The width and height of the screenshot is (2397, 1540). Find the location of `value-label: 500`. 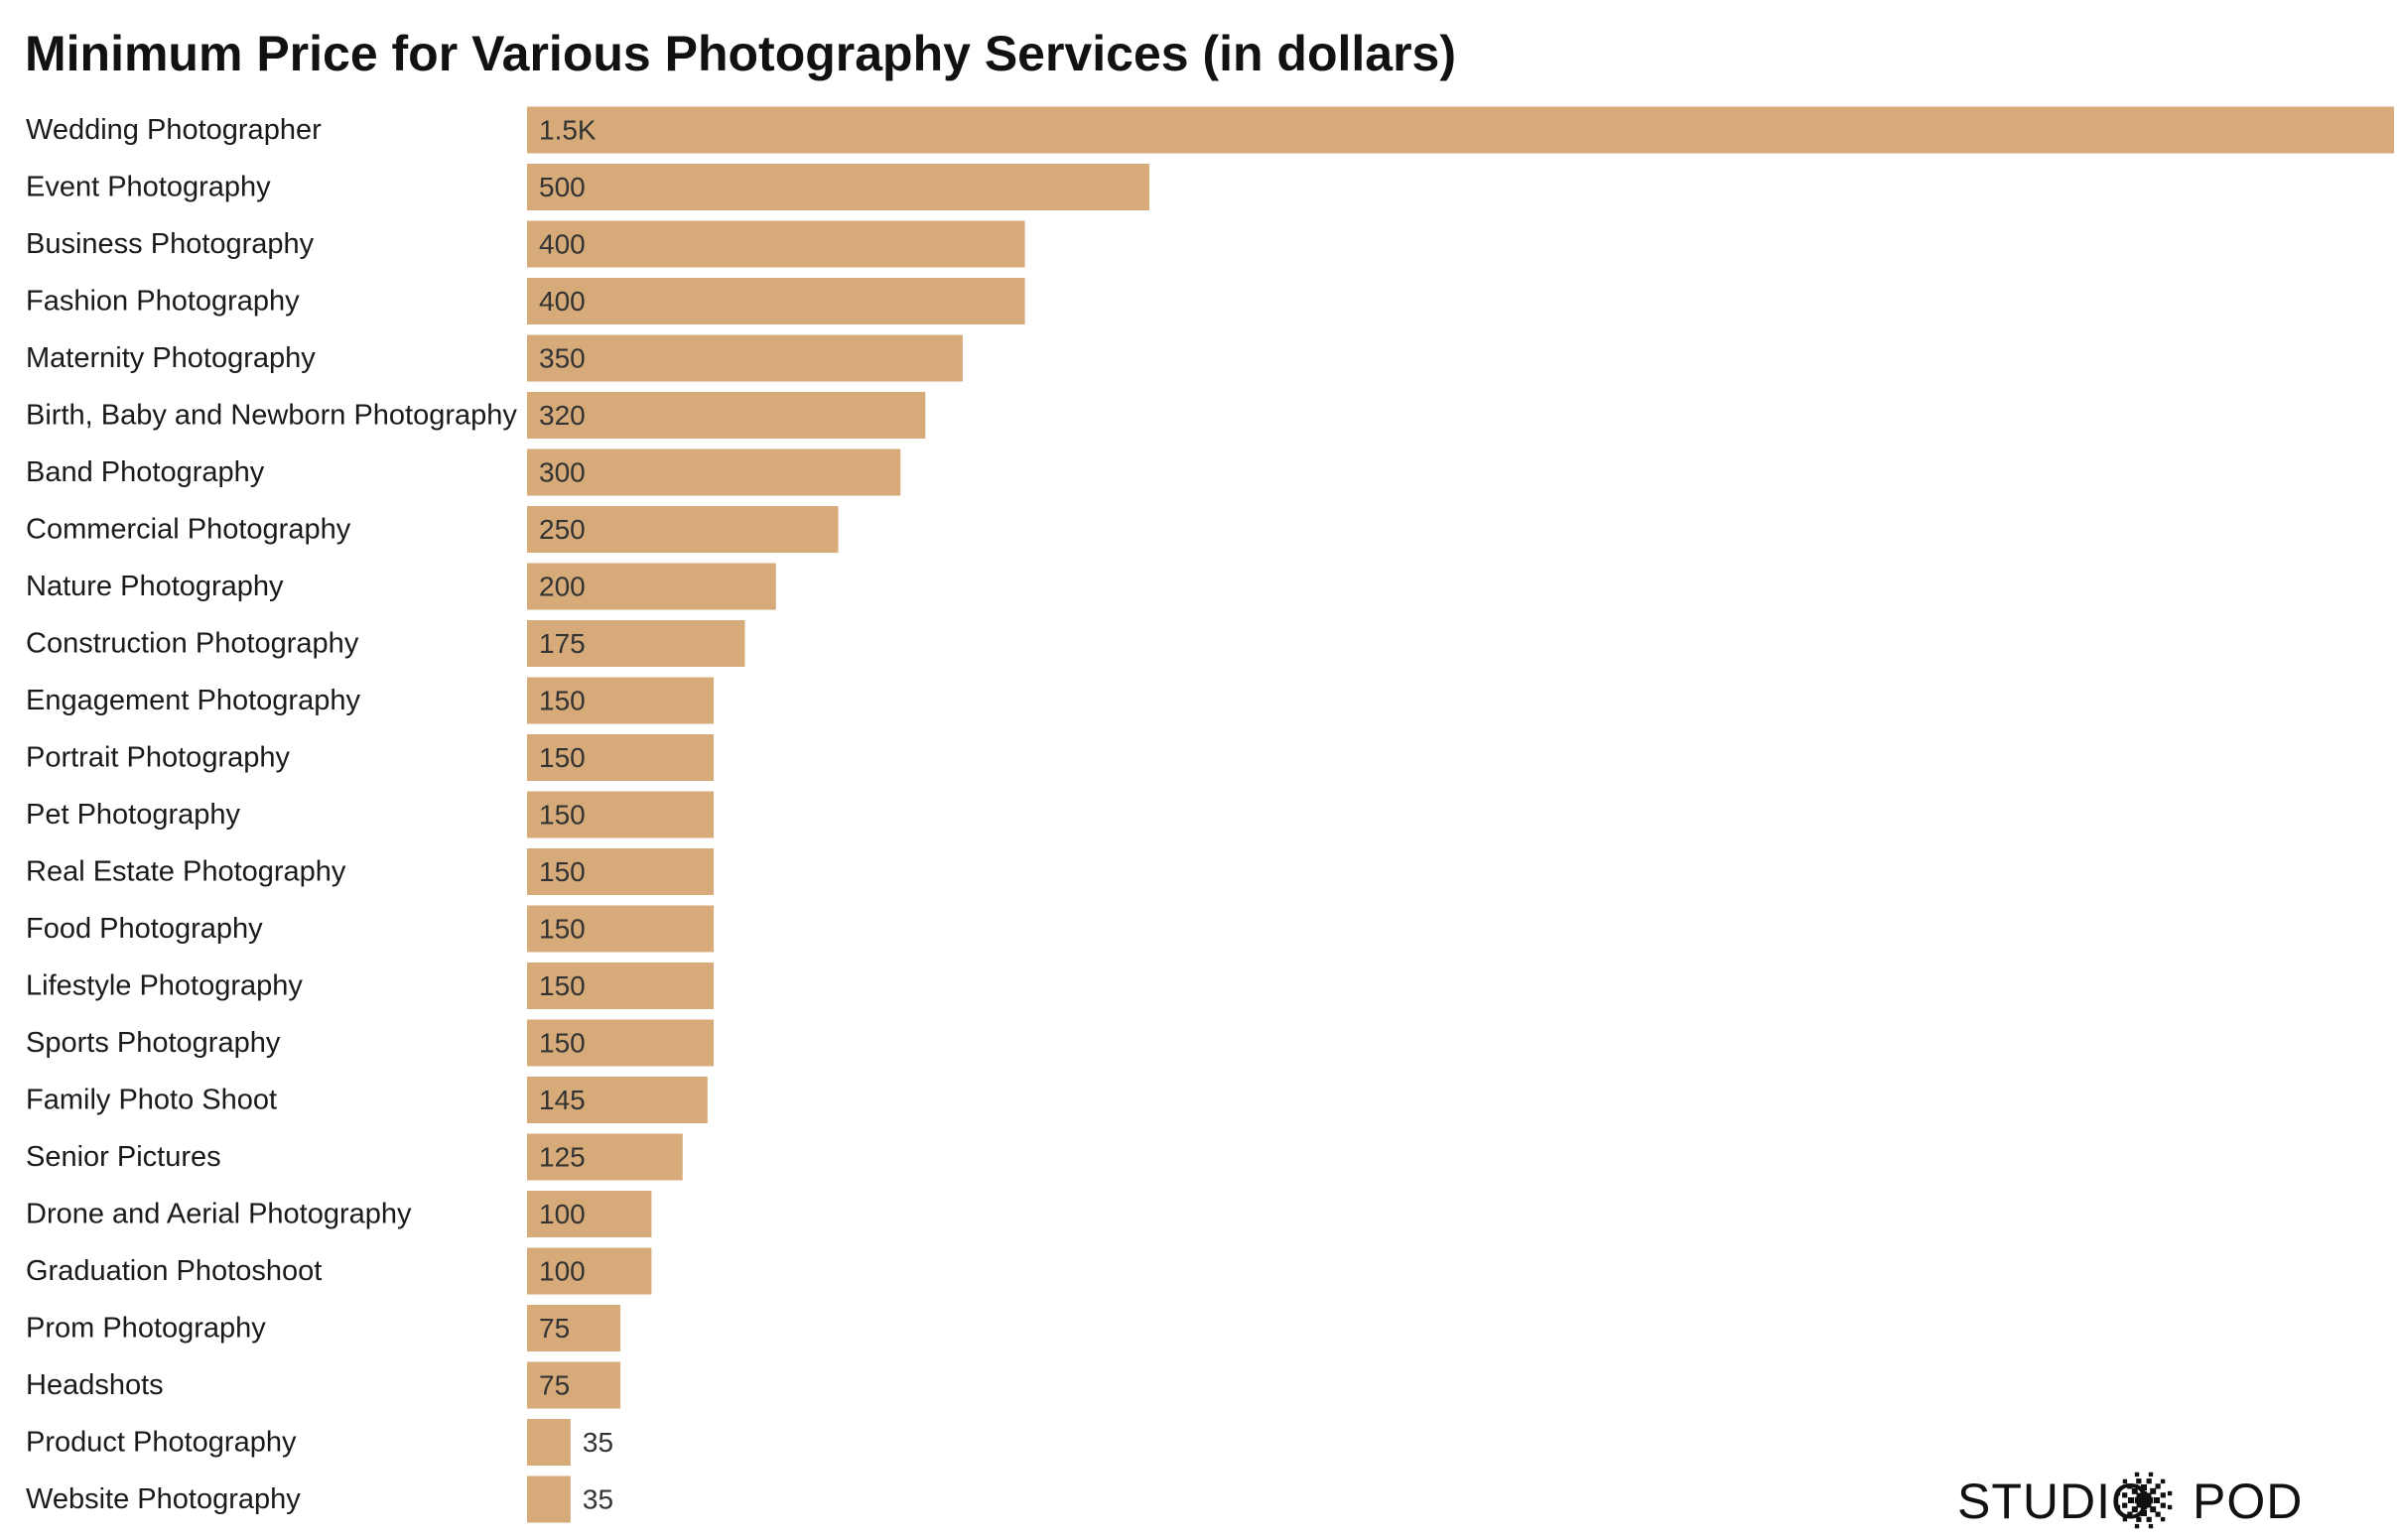

value-label: 500 is located at coordinates (562, 187).